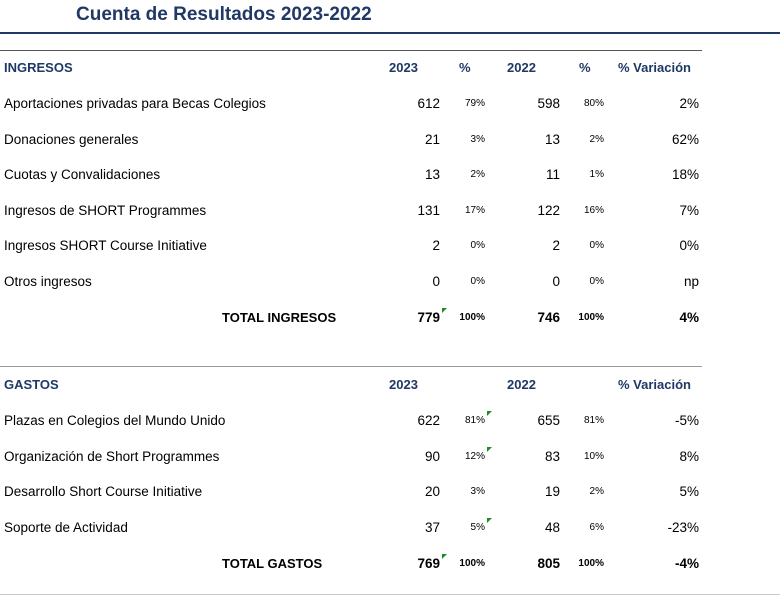 Image resolution: width=780 pixels, height=595 pixels. Describe the element at coordinates (465, 67) in the screenshot. I see `ingresos-header-pct-2023: %` at that location.